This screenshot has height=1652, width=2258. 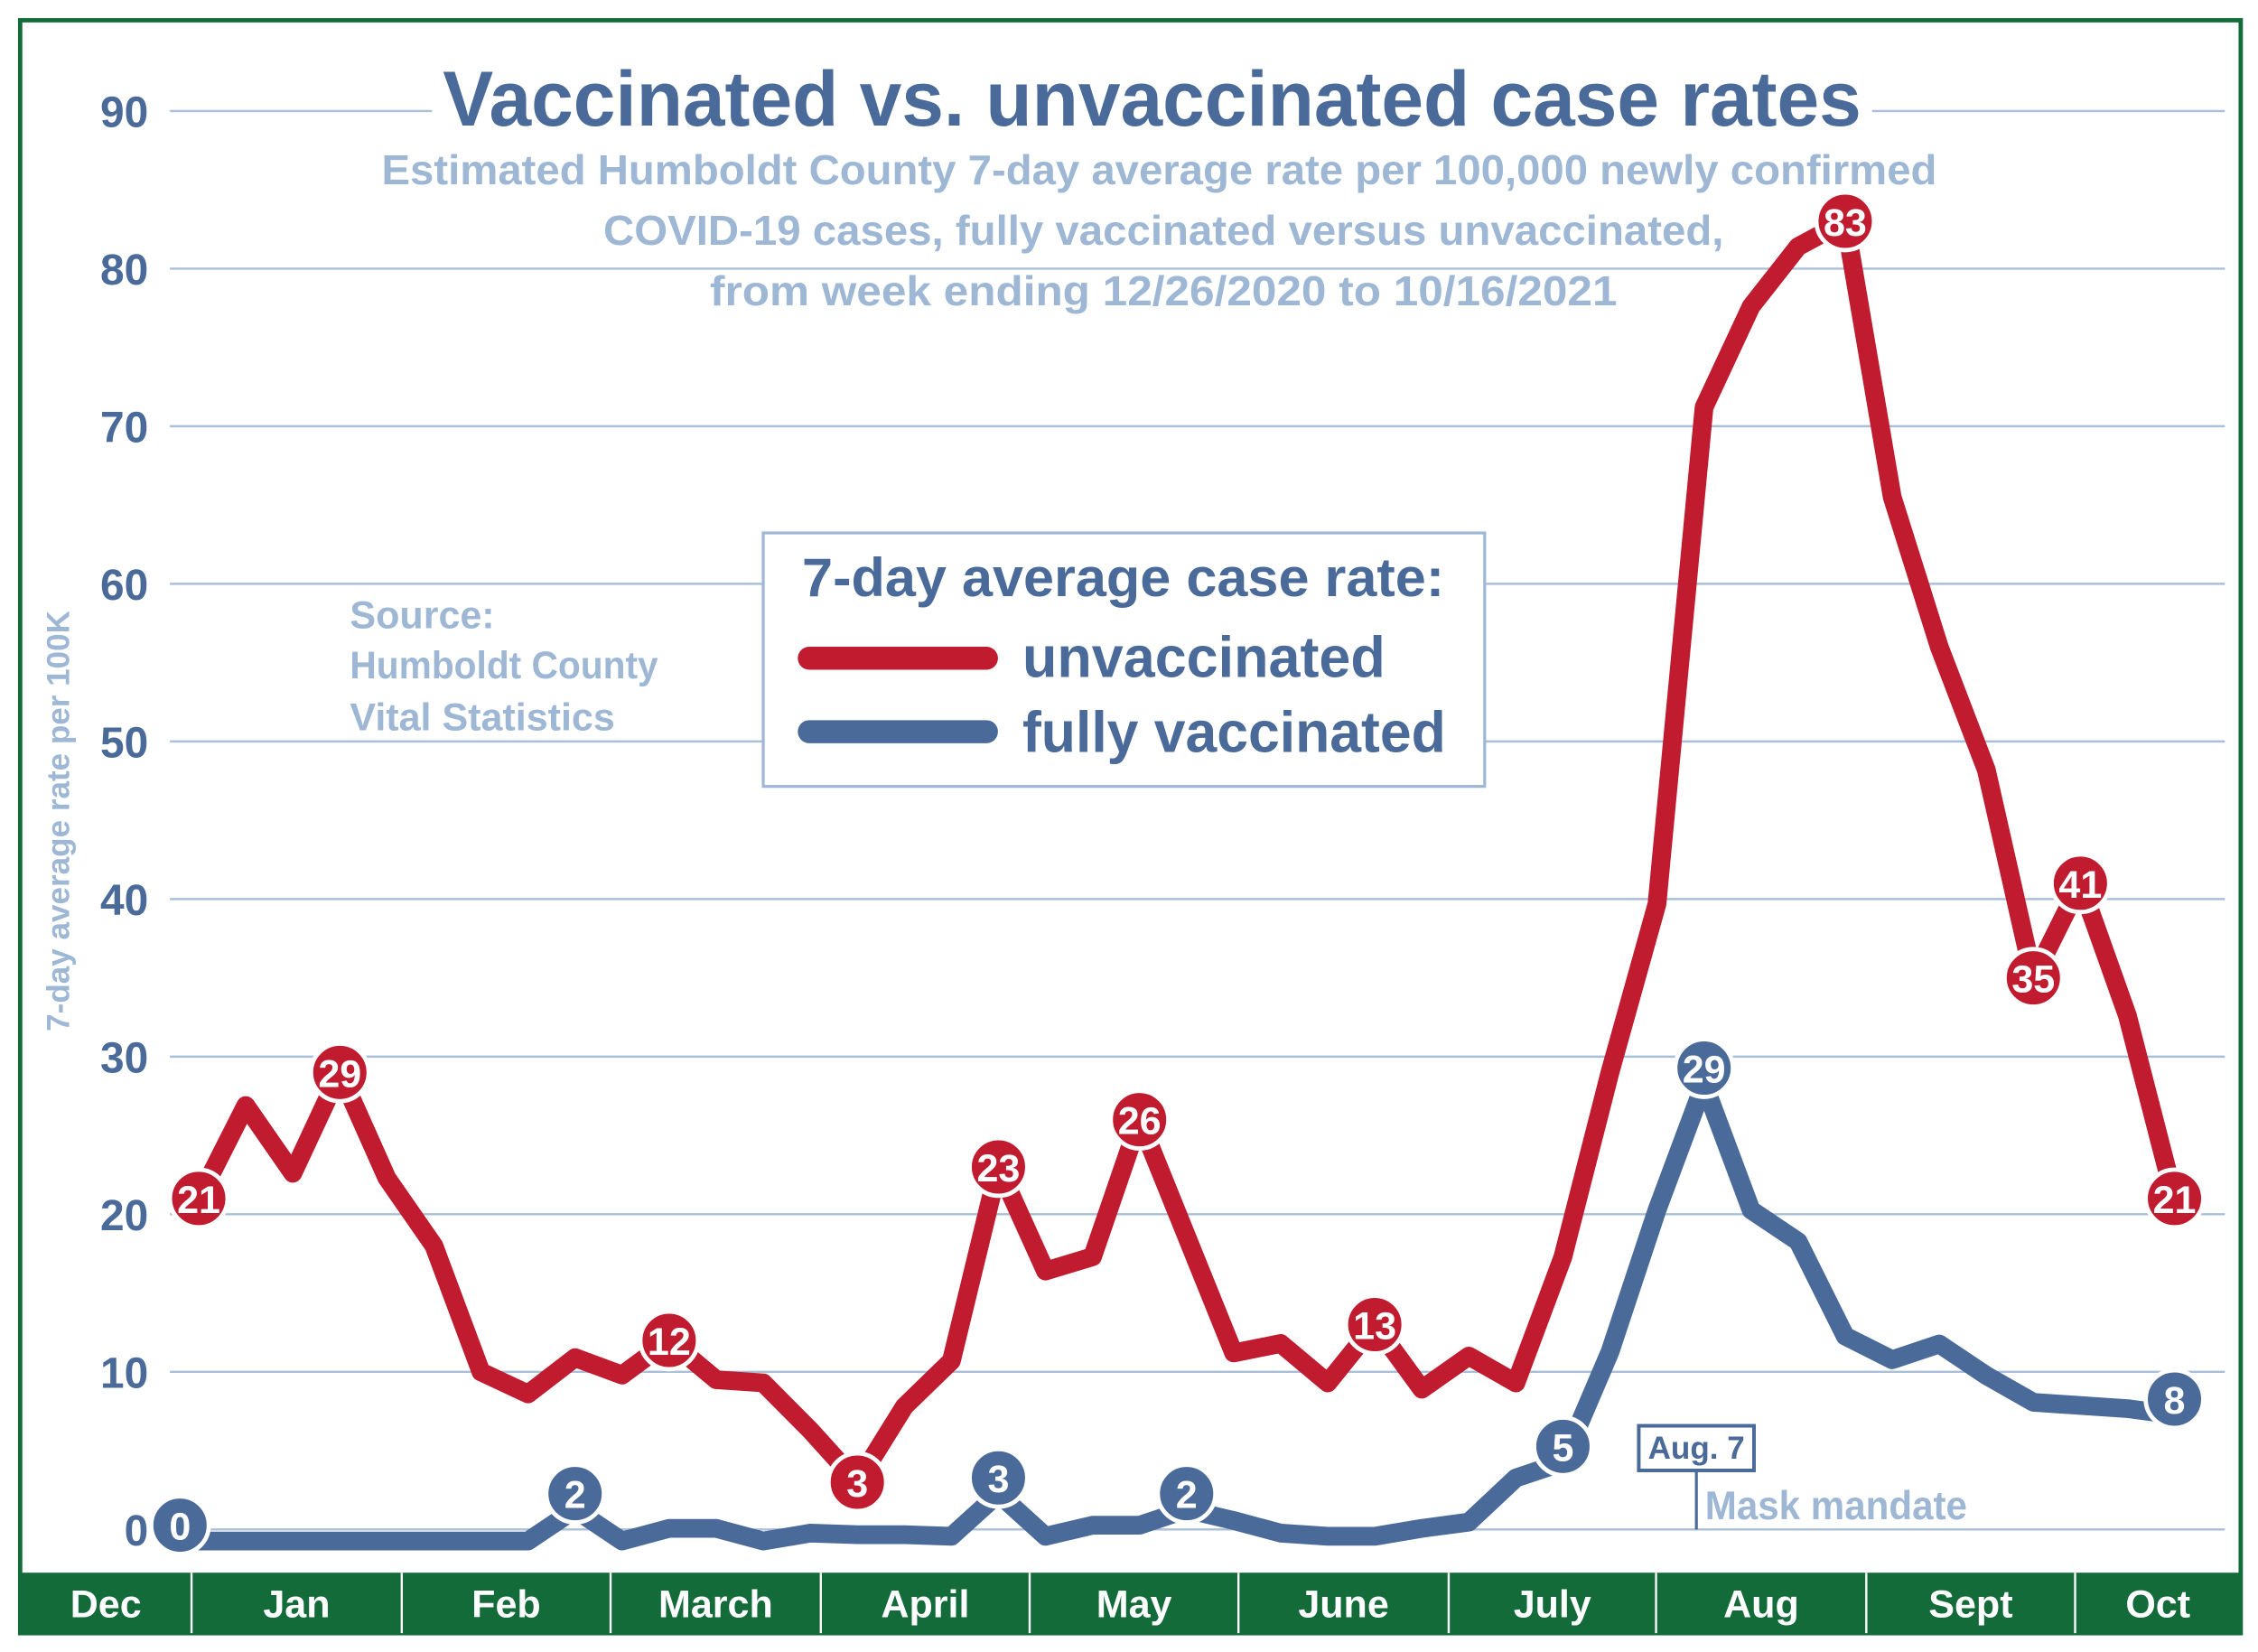 What do you see at coordinates (715, 1605) in the screenshot?
I see `x-month-label: March` at bounding box center [715, 1605].